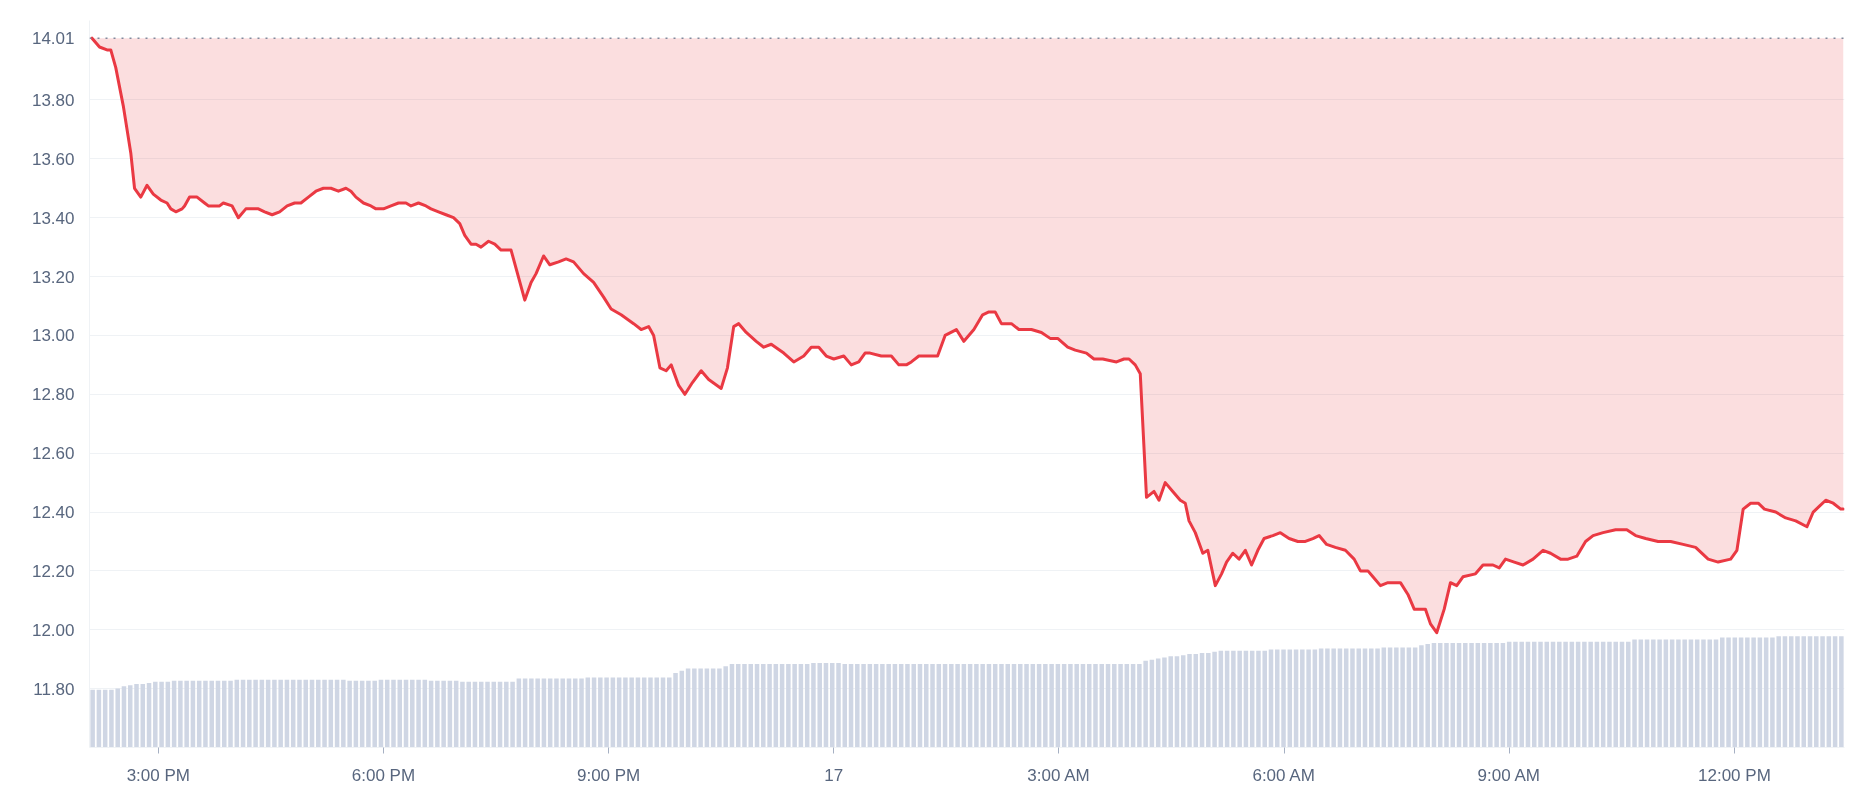 This screenshot has height=800, width=1858. What do you see at coordinates (158, 775) in the screenshot?
I see `x-tick-label: 3:00 PM` at bounding box center [158, 775].